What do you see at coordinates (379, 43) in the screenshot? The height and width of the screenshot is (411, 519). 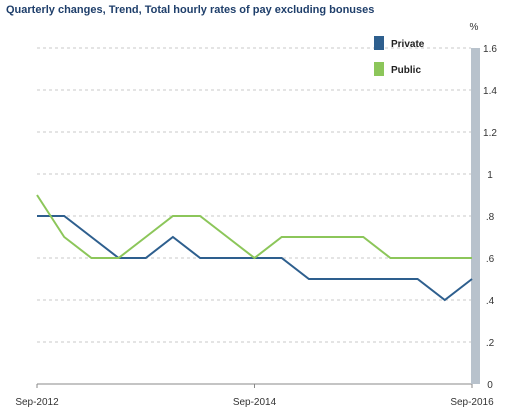 I see `legend-swatch-private` at bounding box center [379, 43].